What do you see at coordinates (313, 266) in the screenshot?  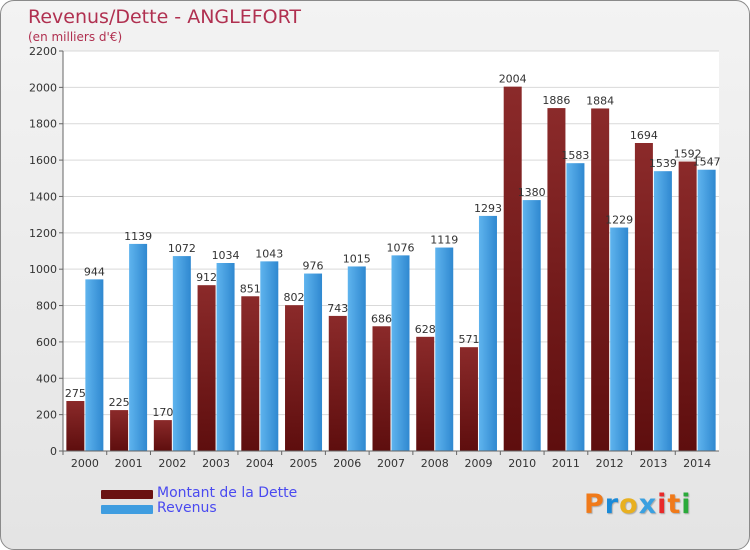 I see `data-label-revenus-2005: 976` at bounding box center [313, 266].